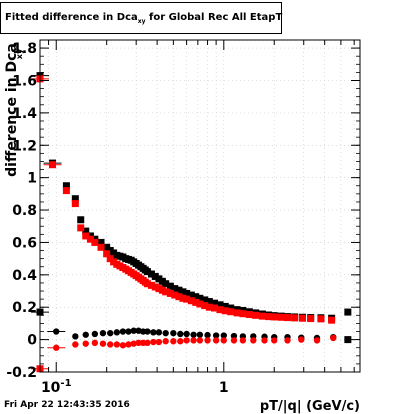  Describe the element at coordinates (32, 341) in the screenshot. I see `y-tick-label: 0` at that location.